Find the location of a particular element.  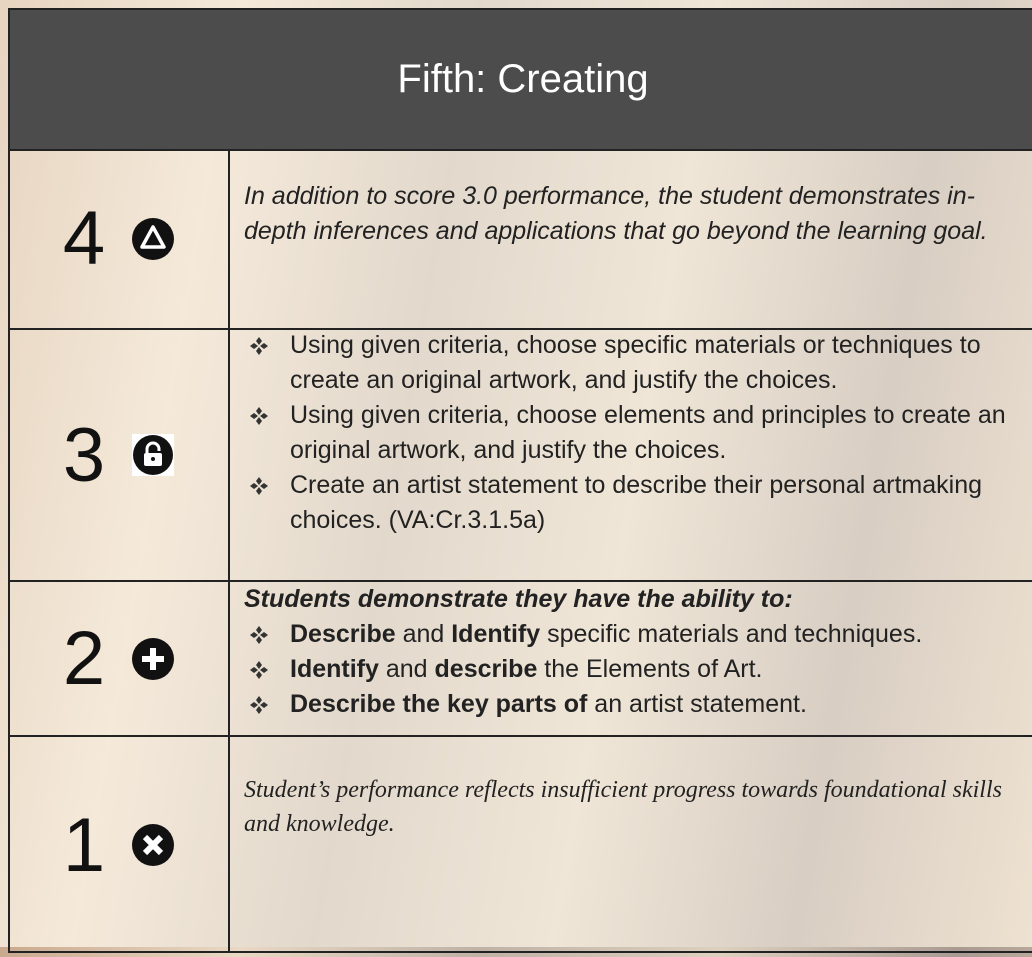

bullet-text: Describe is located at coordinates (343, 634).